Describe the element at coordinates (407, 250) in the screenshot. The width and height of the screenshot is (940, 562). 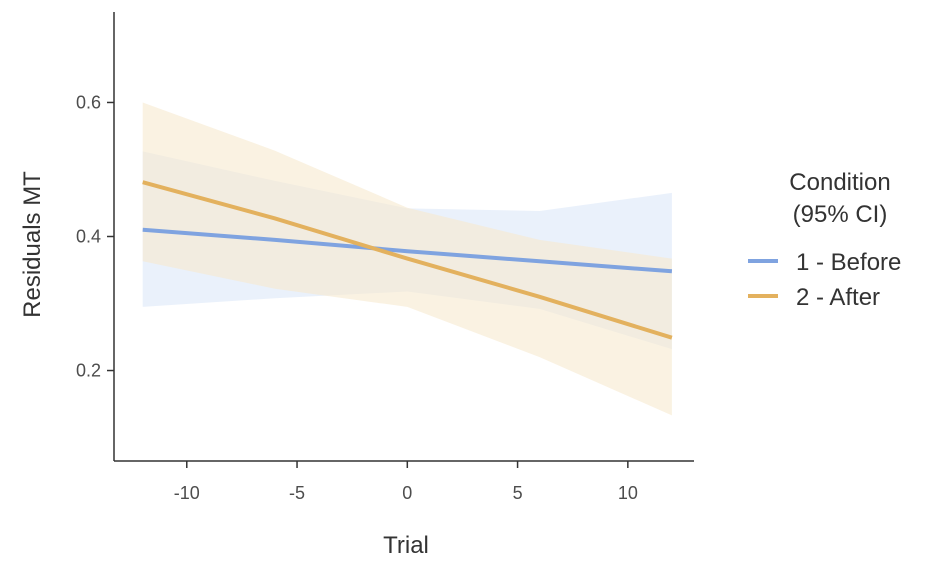
I see `series-line-1-before` at that location.